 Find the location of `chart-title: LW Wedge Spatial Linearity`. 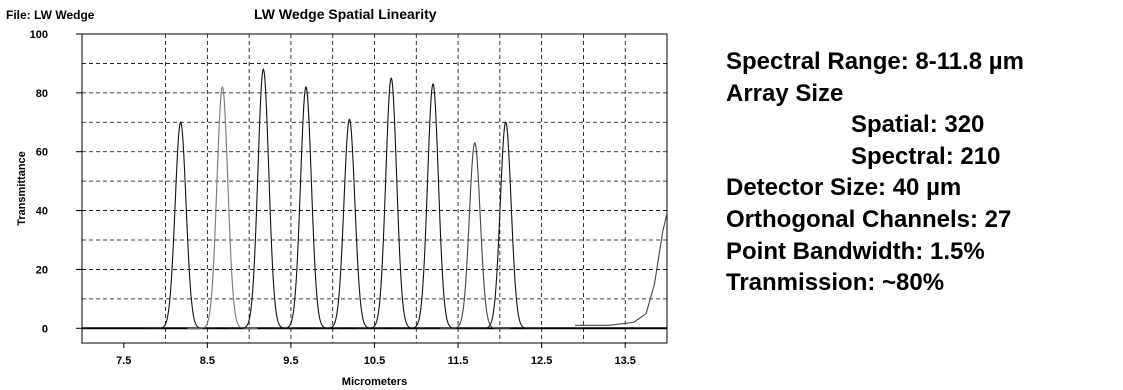

chart-title: LW Wedge Spatial Linearity is located at coordinates (345, 14).